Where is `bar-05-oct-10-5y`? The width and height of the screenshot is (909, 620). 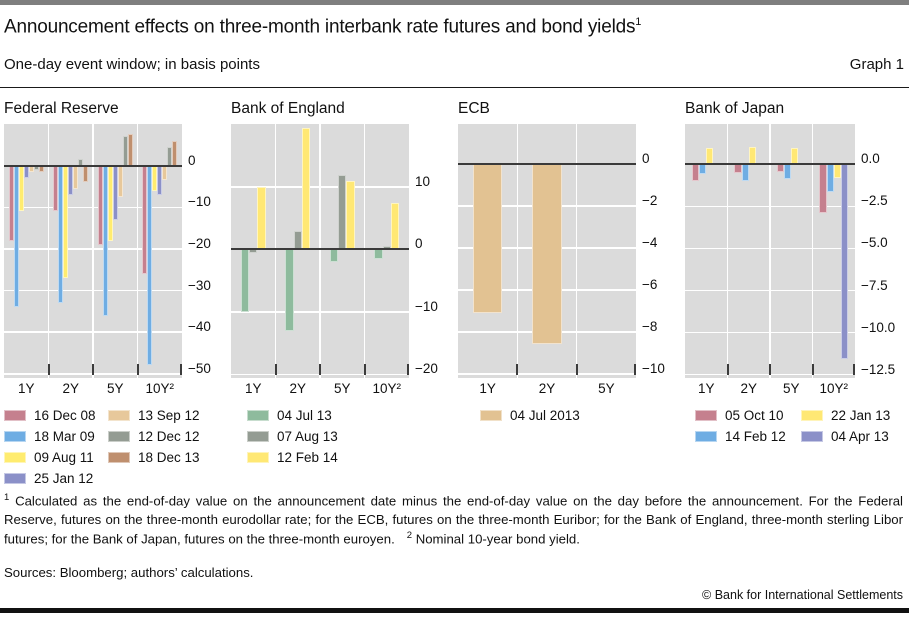
bar-05-oct-10-5y is located at coordinates (780, 168).